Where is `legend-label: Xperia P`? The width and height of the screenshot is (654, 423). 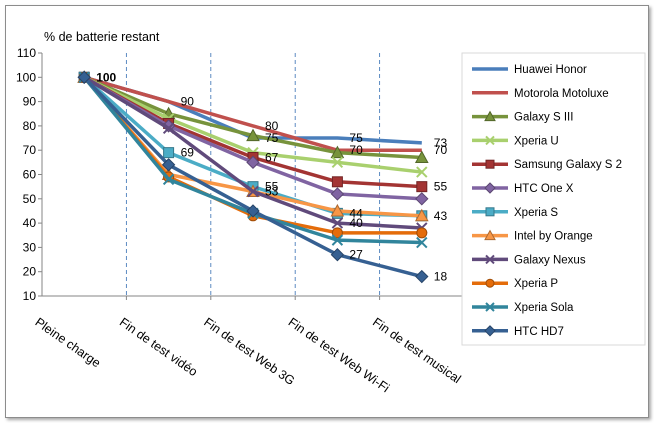
legend-label: Xperia P is located at coordinates (536, 284).